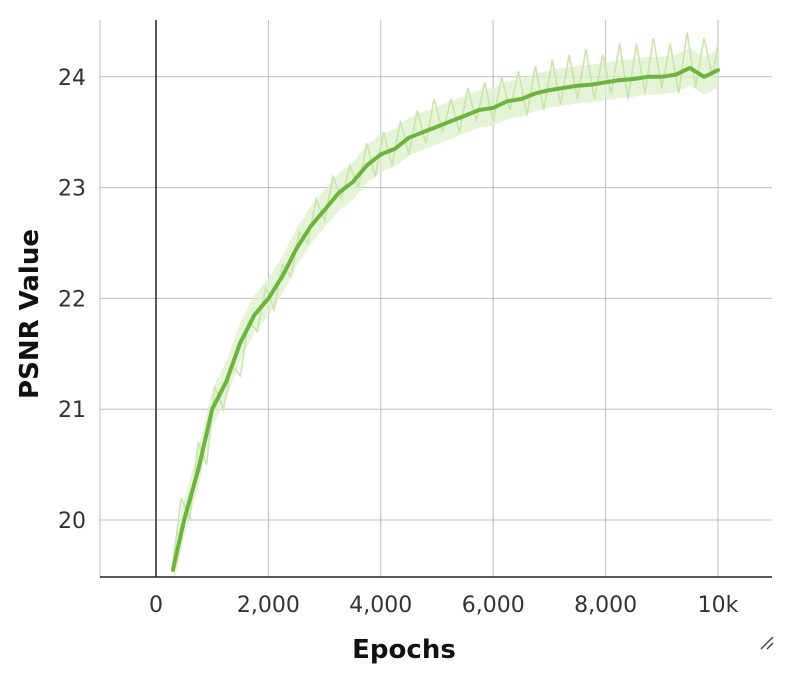  I want to click on y-tick-label: 24, so click(72, 78).